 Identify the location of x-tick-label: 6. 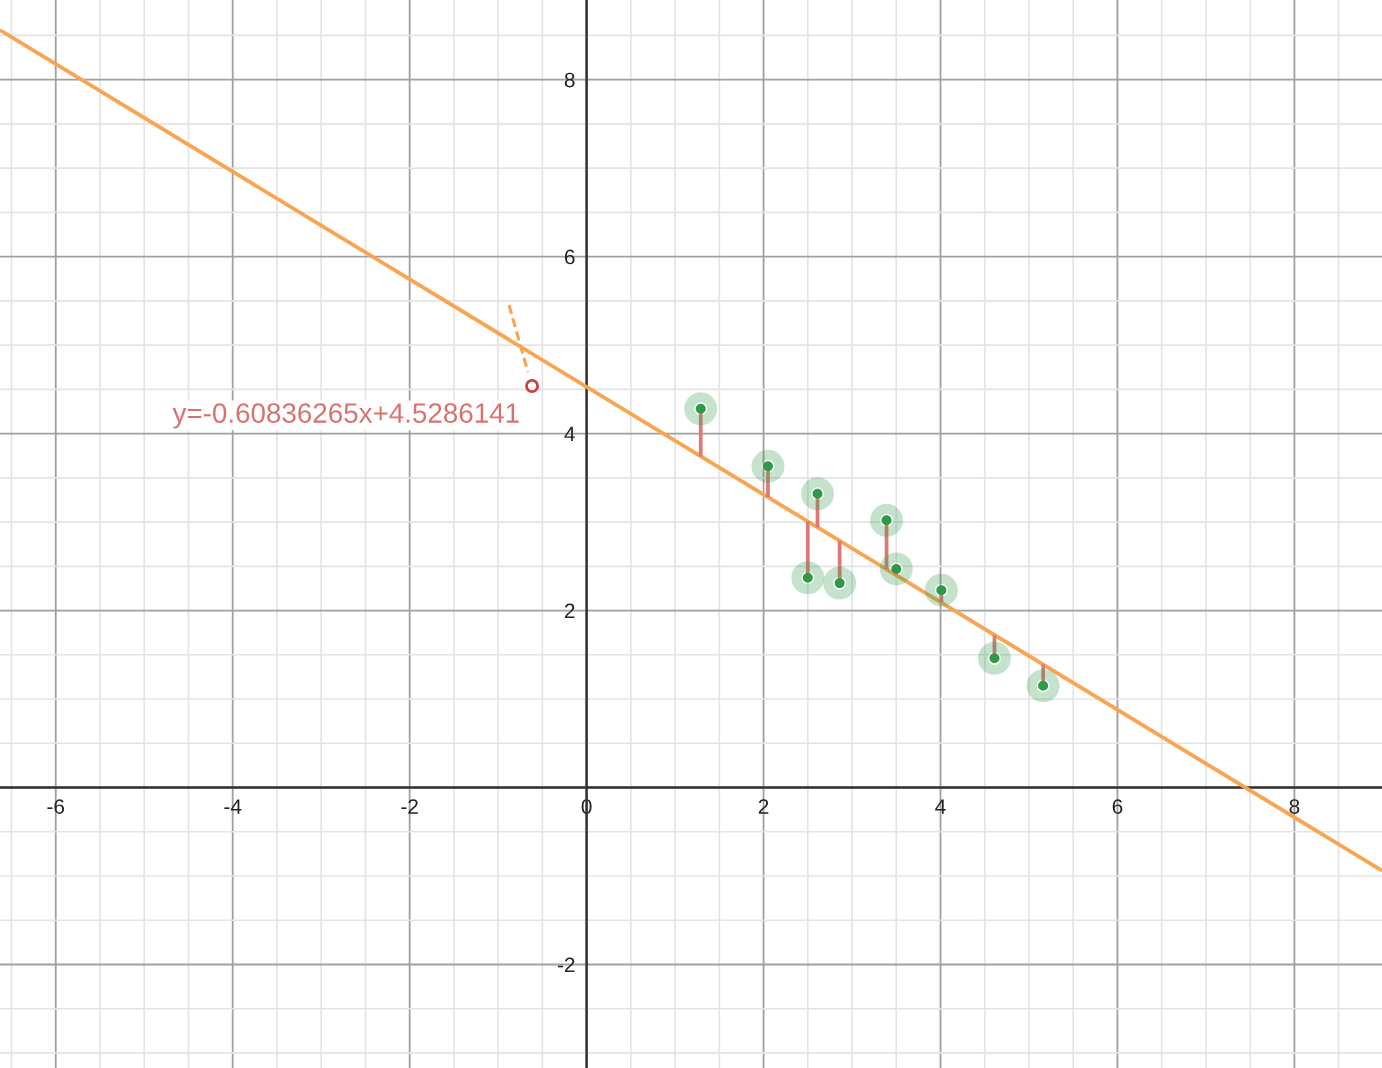
(1117, 806).